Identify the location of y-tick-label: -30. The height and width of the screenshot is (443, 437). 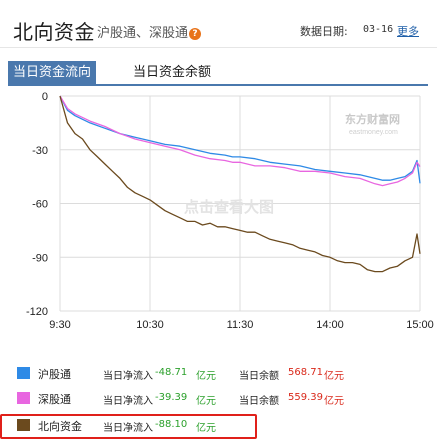
(40, 151).